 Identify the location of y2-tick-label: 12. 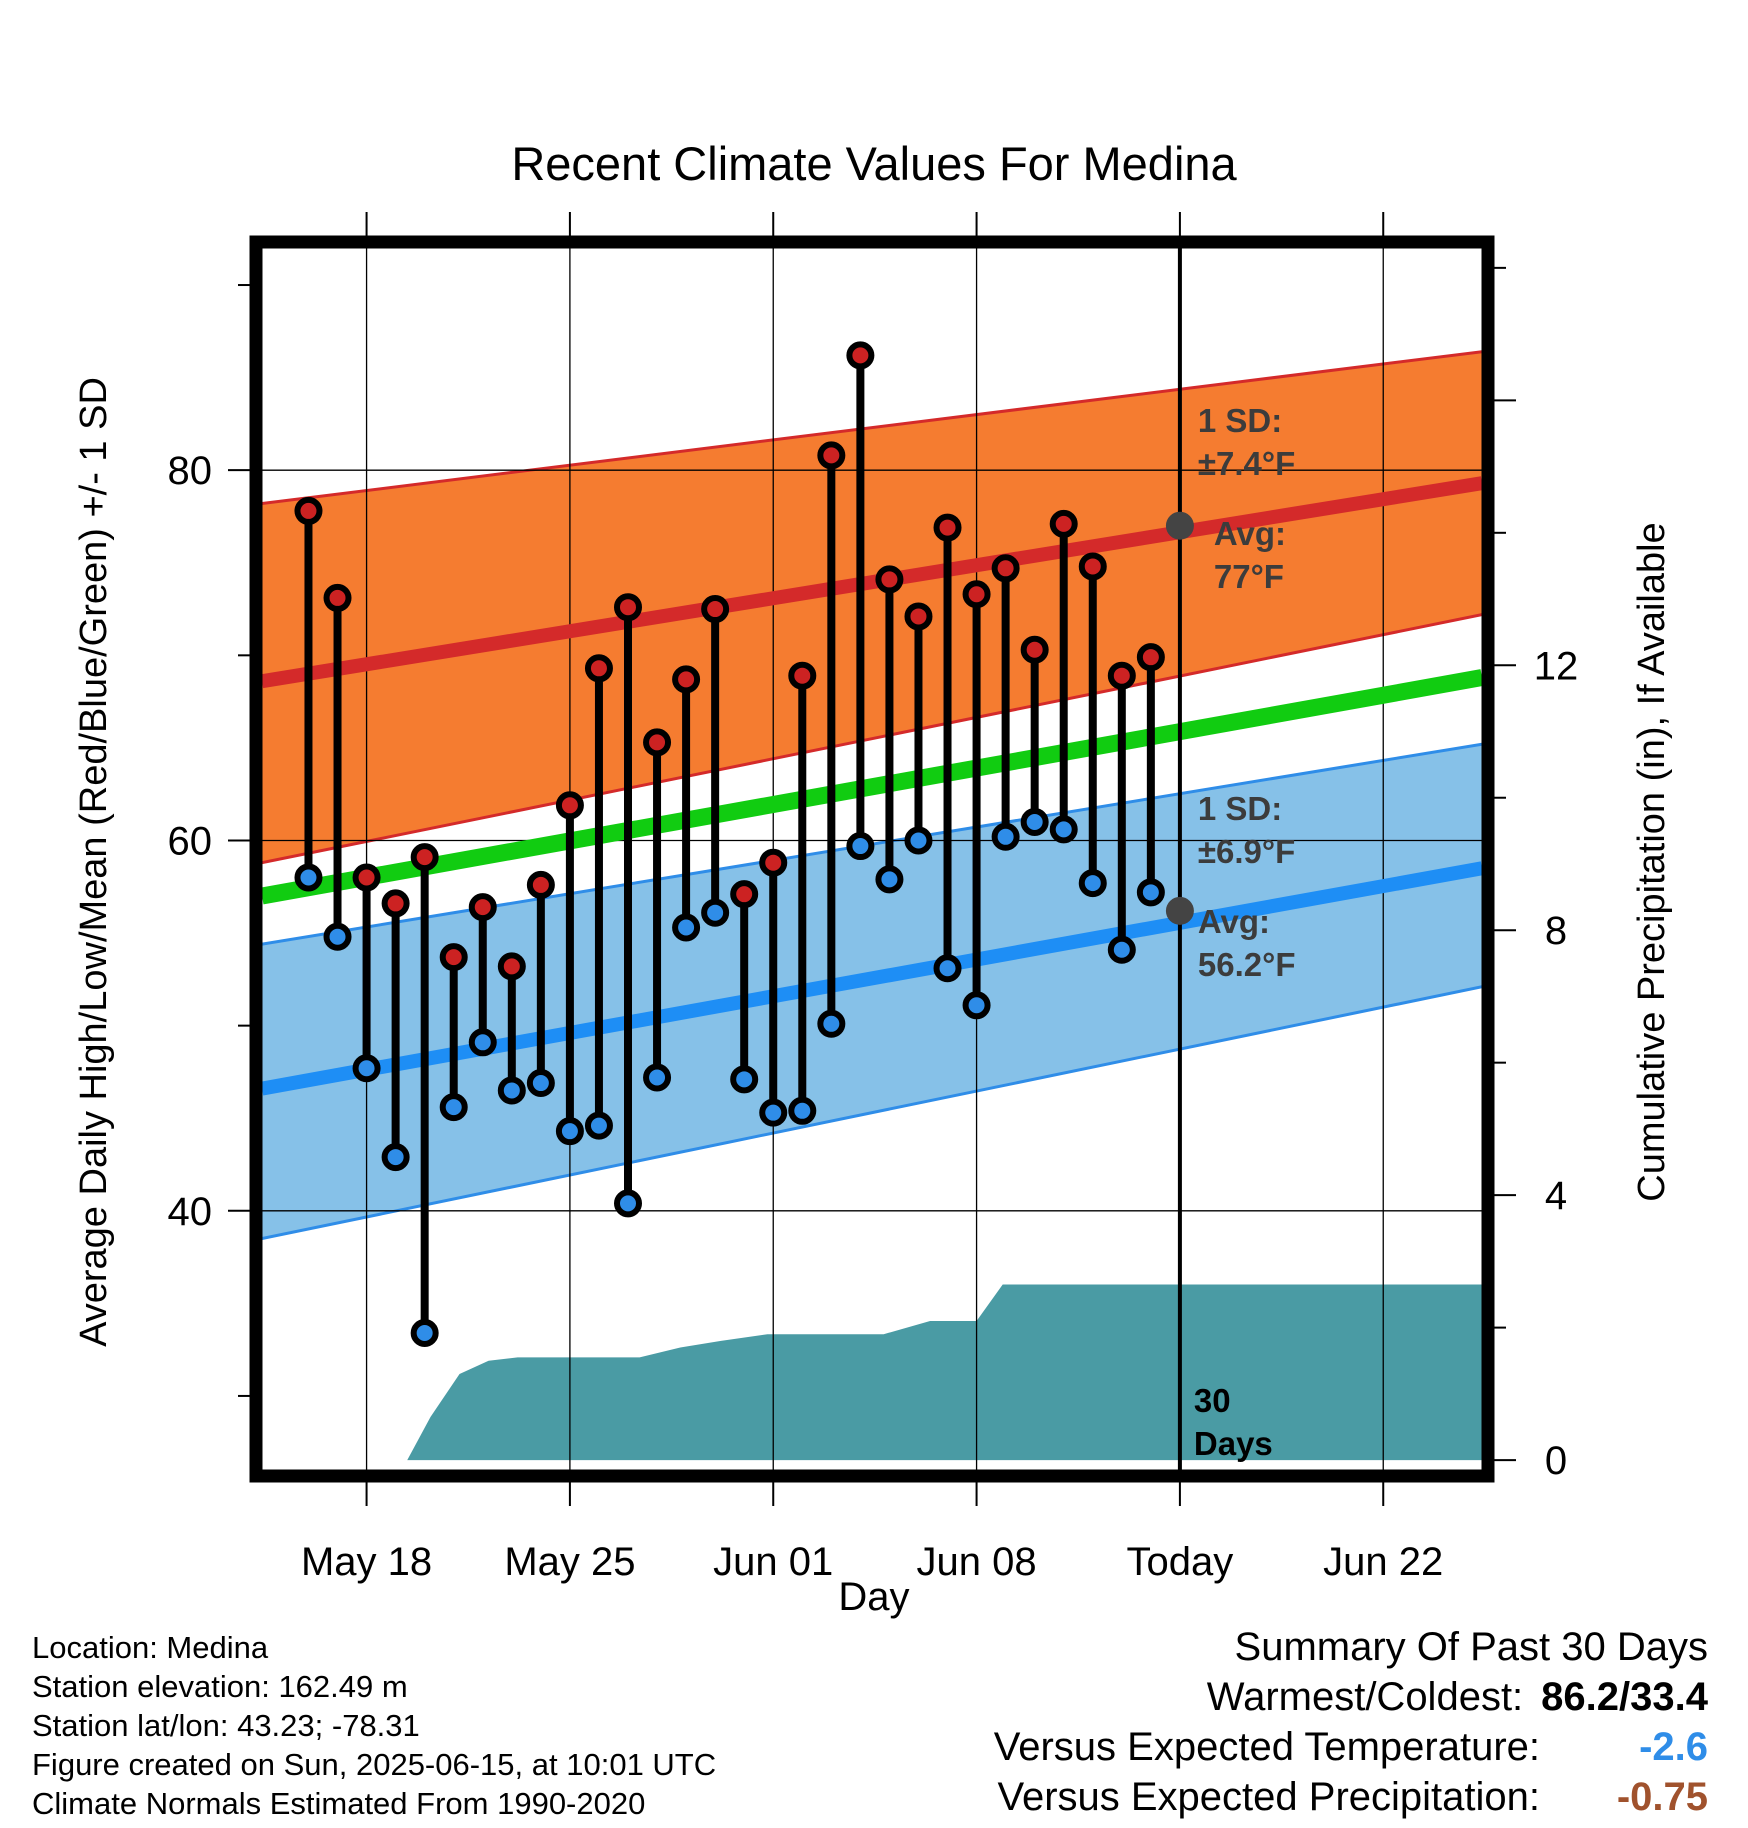
(1556, 666).